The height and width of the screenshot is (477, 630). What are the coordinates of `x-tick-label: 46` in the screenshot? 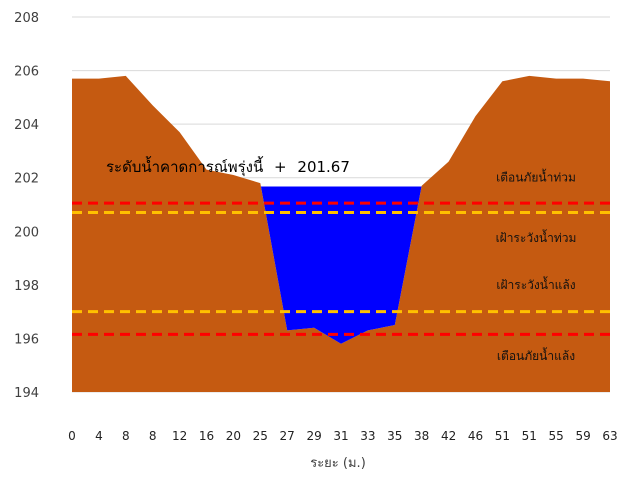 It's located at (475, 436).